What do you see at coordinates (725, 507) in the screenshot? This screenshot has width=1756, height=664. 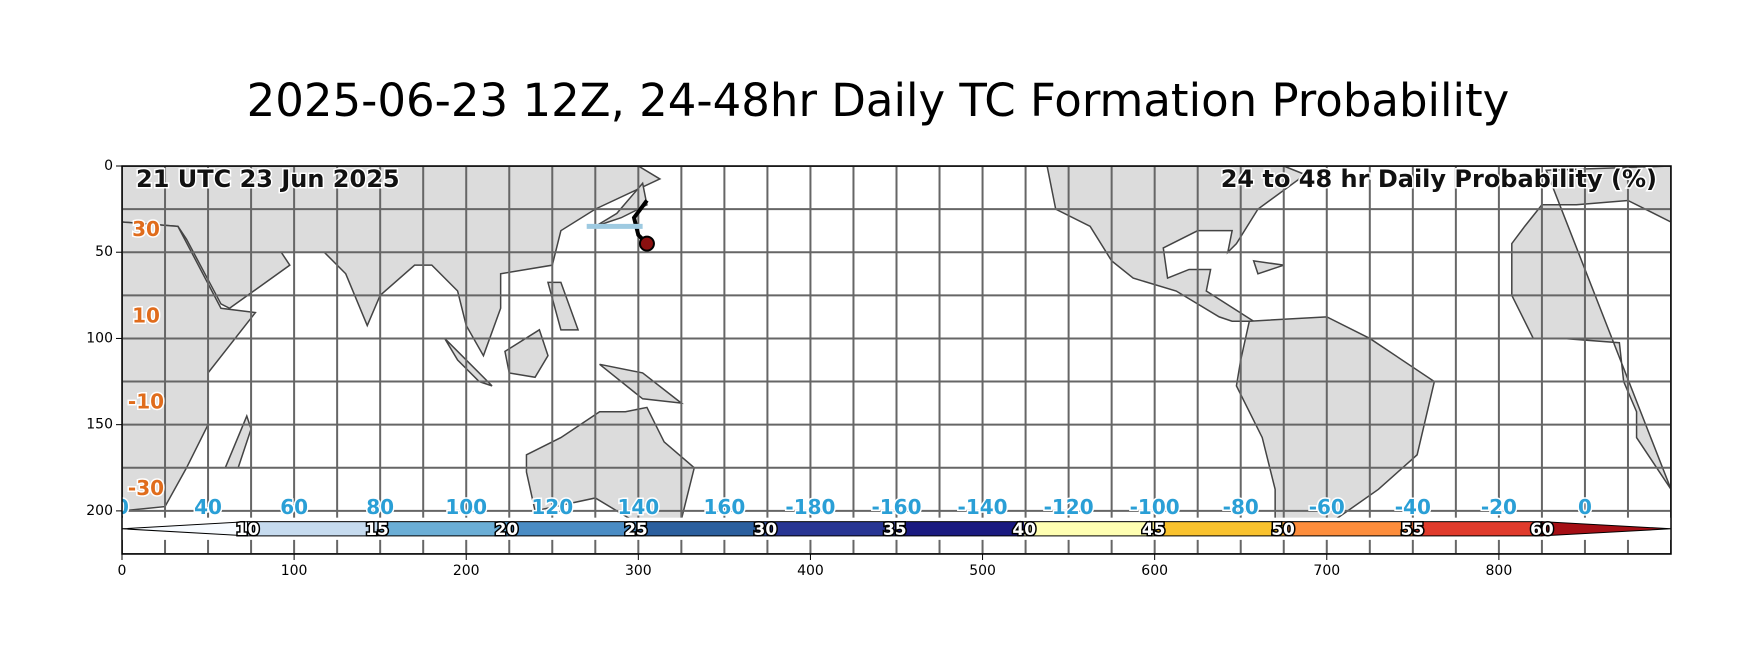 I see `lon-label: 160` at bounding box center [725, 507].